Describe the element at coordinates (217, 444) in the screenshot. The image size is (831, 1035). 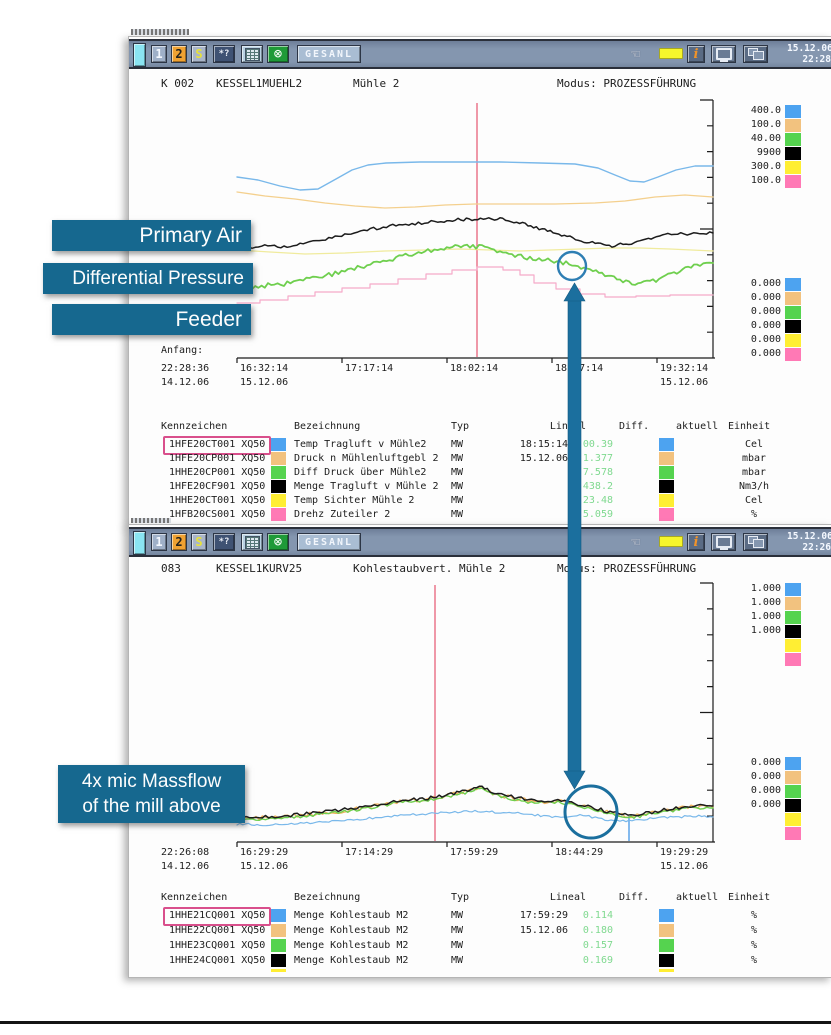
I see `cell-tag: 1HFE20CT001 XQ50` at that location.